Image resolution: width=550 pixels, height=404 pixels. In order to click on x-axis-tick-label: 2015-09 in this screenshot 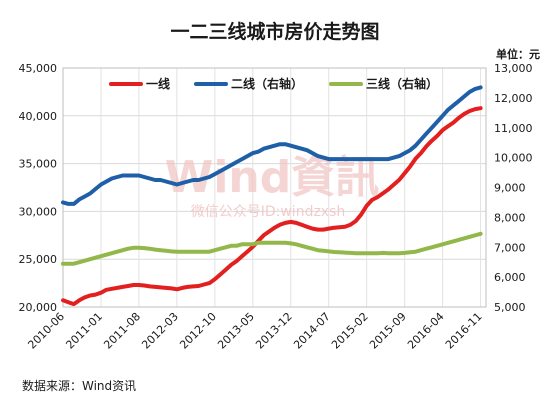, I will do `click(388, 331)`.